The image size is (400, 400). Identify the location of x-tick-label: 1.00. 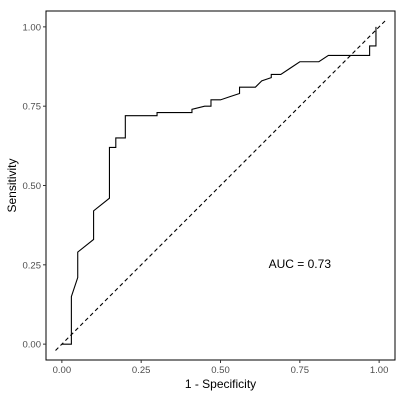
(379, 370).